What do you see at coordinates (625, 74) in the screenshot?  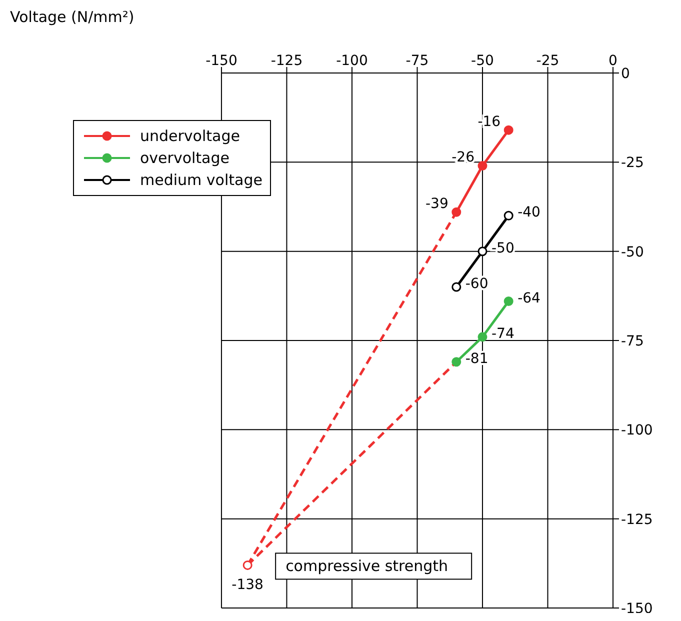 I see `y-tick-label: 0` at bounding box center [625, 74].